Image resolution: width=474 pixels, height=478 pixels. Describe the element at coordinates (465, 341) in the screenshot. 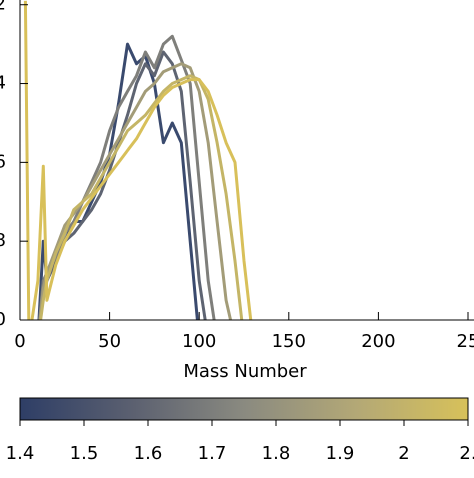

I see `x-tick-label: 25` at that location.